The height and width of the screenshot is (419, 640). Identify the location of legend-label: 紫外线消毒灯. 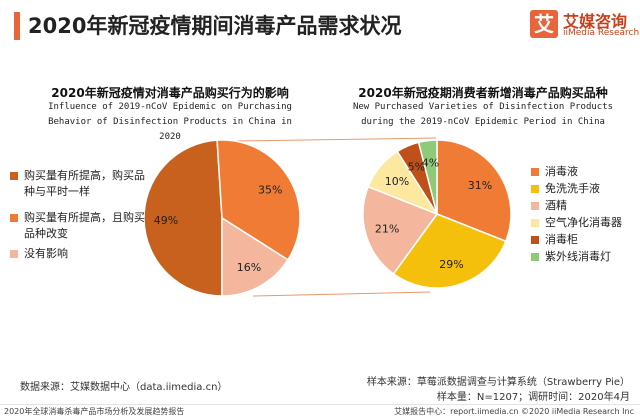
(578, 256).